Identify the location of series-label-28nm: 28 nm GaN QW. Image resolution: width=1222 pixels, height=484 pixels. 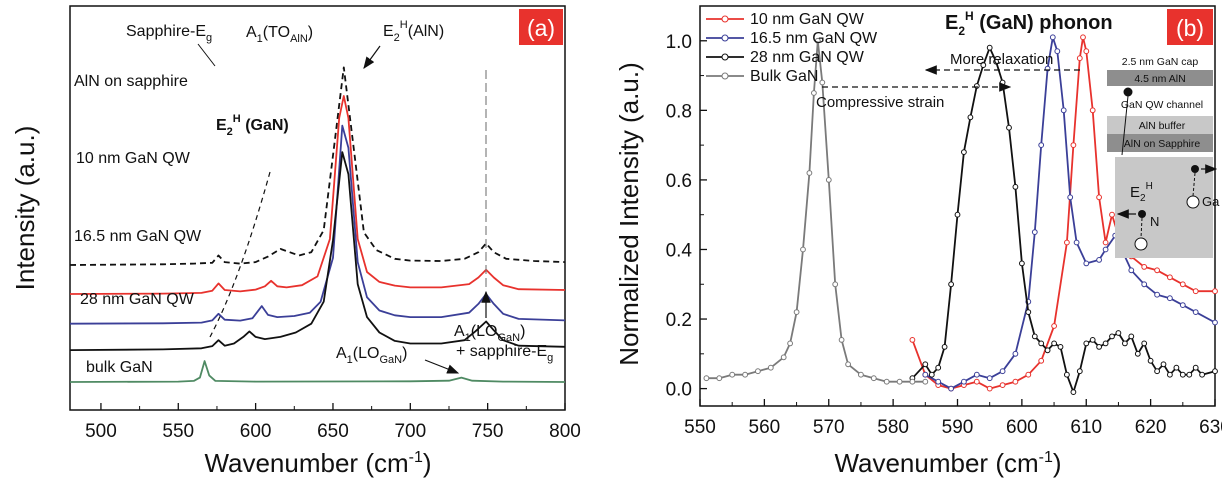
(137, 299).